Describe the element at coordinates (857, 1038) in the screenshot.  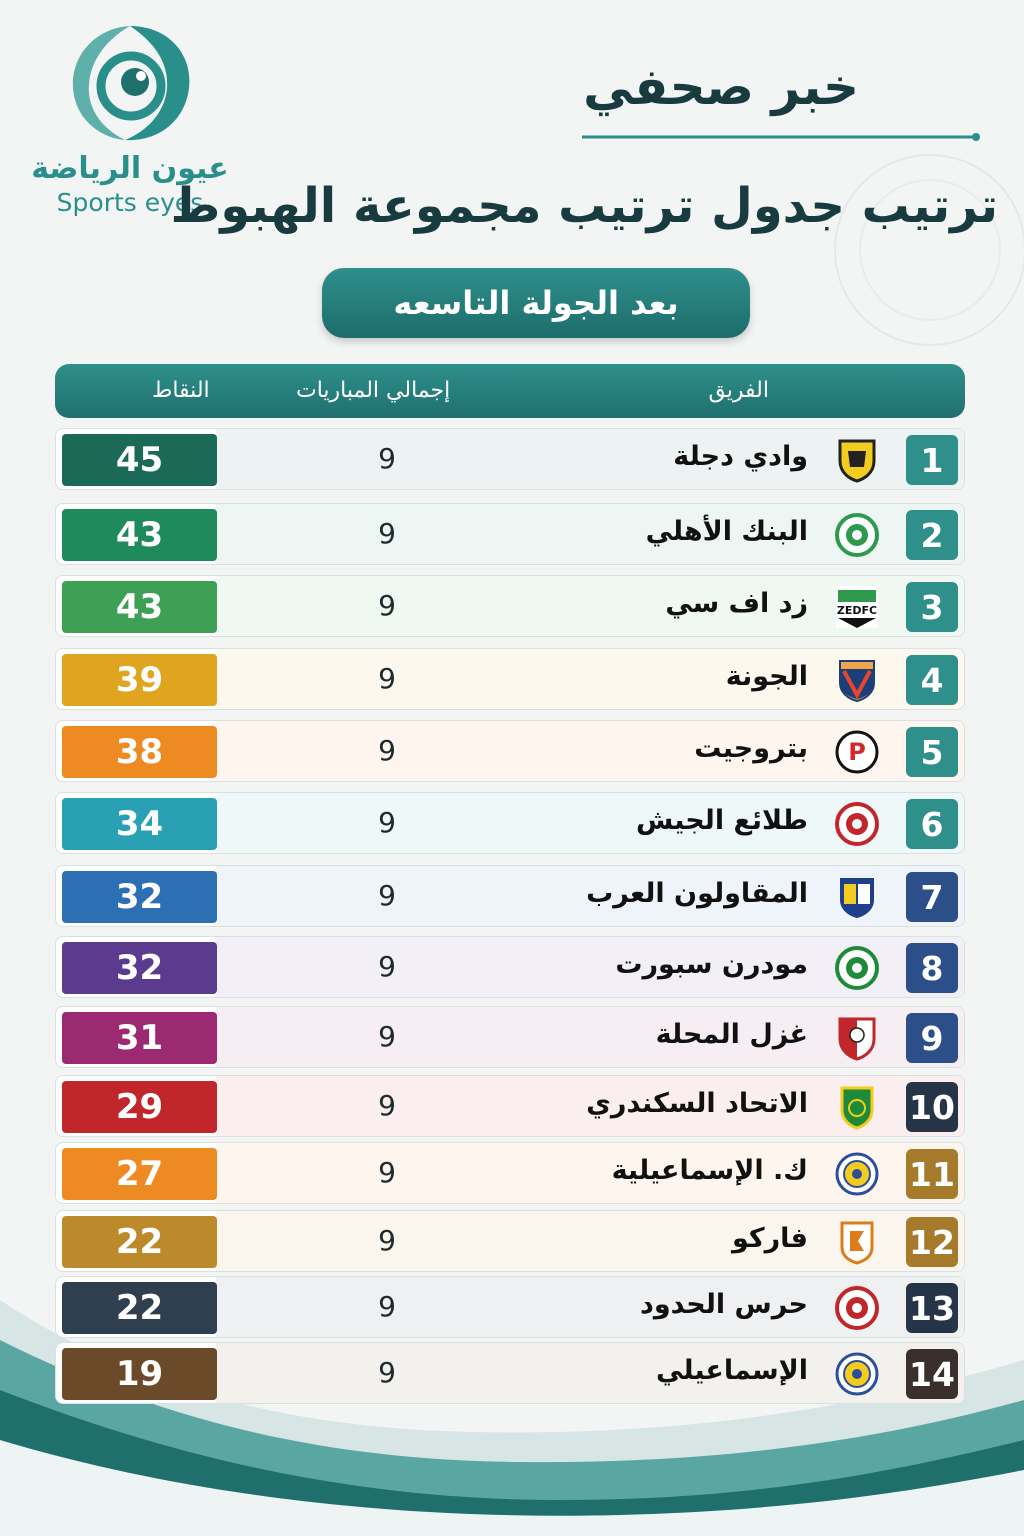
I see `ghazl-el-mahalla-crest-icon` at that location.